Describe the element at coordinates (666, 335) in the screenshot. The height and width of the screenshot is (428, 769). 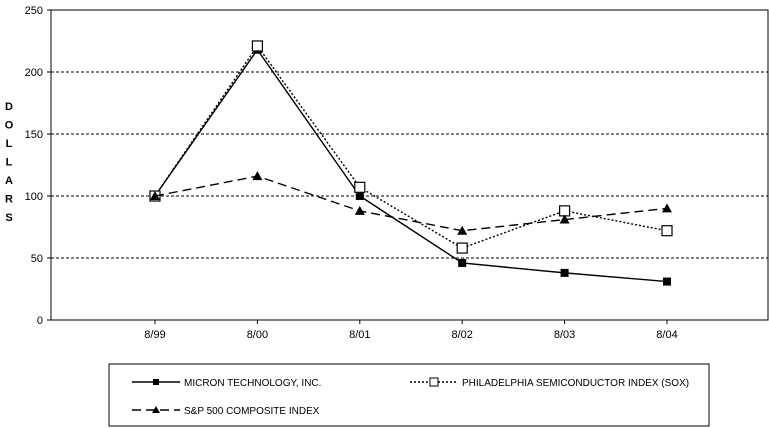
I see `x-tick-label: 8/04` at that location.